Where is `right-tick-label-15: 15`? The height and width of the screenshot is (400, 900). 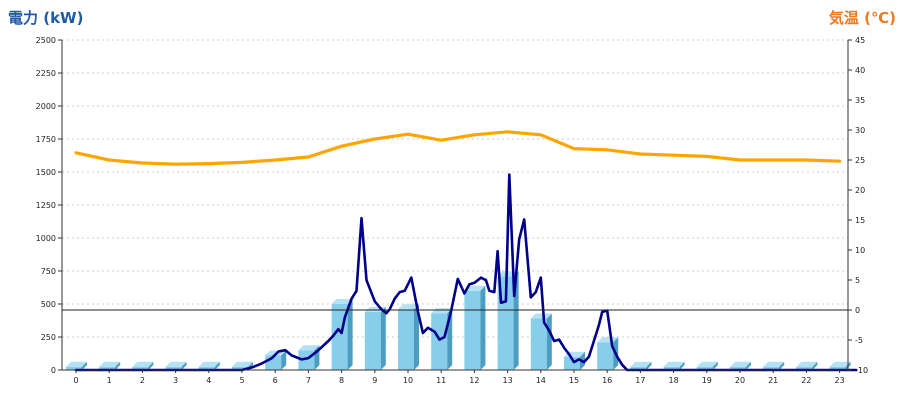 right-tick-label-15: 15 is located at coordinates (860, 220).